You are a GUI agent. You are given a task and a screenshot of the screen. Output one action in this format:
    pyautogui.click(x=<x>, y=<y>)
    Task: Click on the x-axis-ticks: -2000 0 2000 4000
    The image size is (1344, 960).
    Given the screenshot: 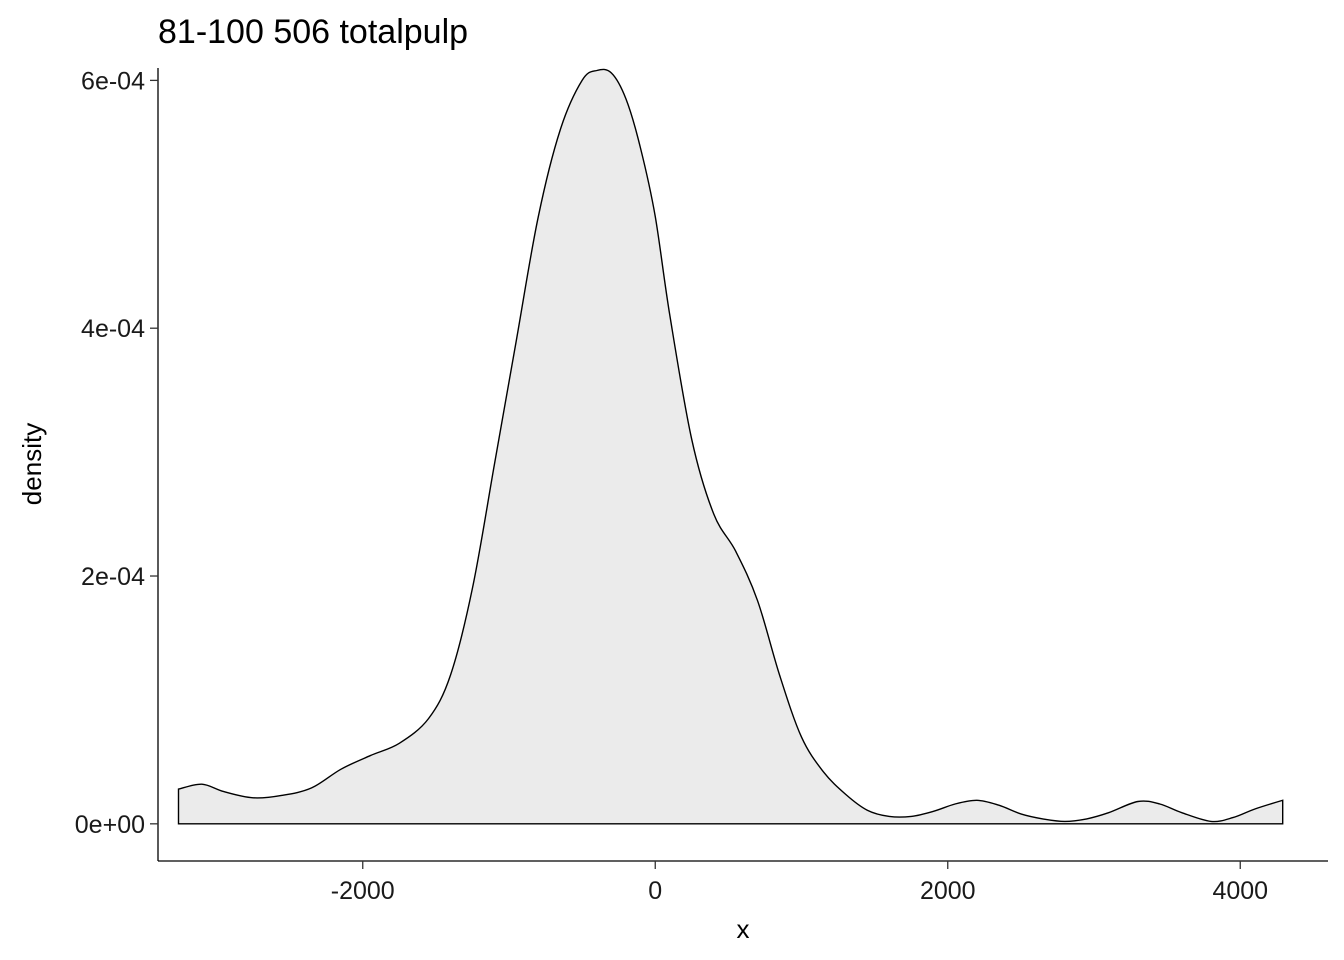 What is the action you would take?
    pyautogui.click(x=799, y=883)
    